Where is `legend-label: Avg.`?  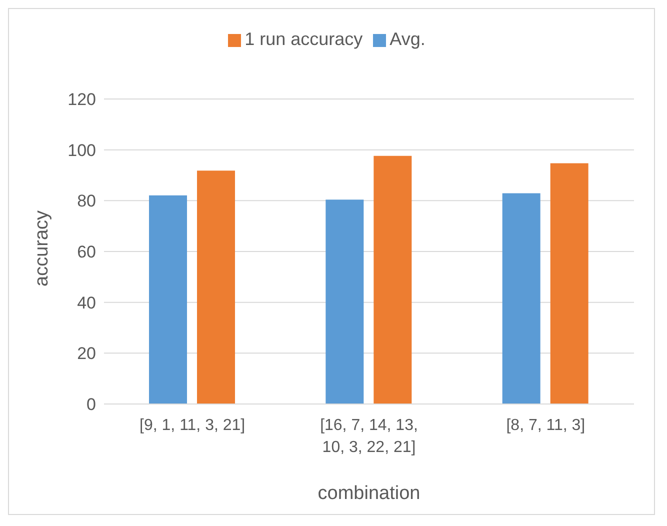
legend-label: Avg. is located at coordinates (408, 39).